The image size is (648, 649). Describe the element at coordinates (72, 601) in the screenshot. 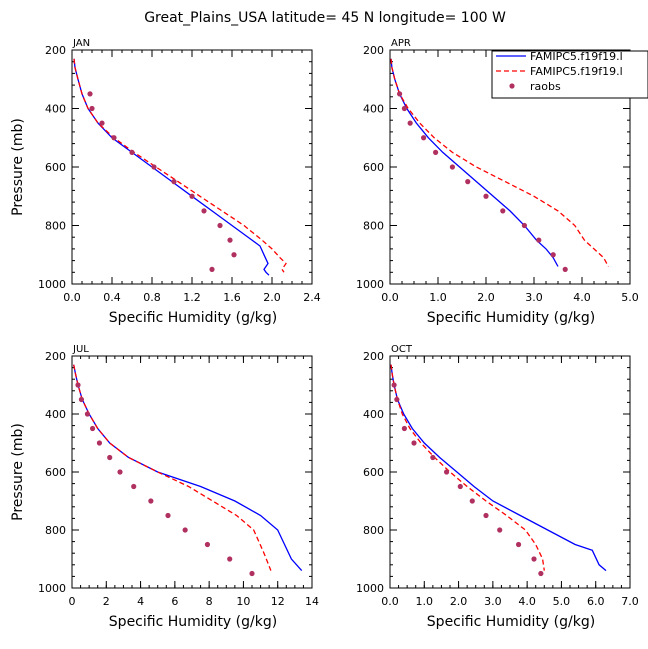

I see `x-tick-label: 0` at that location.